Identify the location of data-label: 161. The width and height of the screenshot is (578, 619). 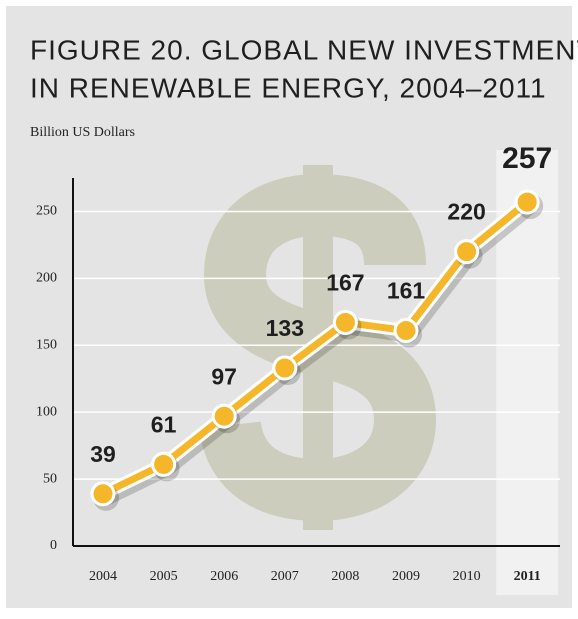
(406, 291).